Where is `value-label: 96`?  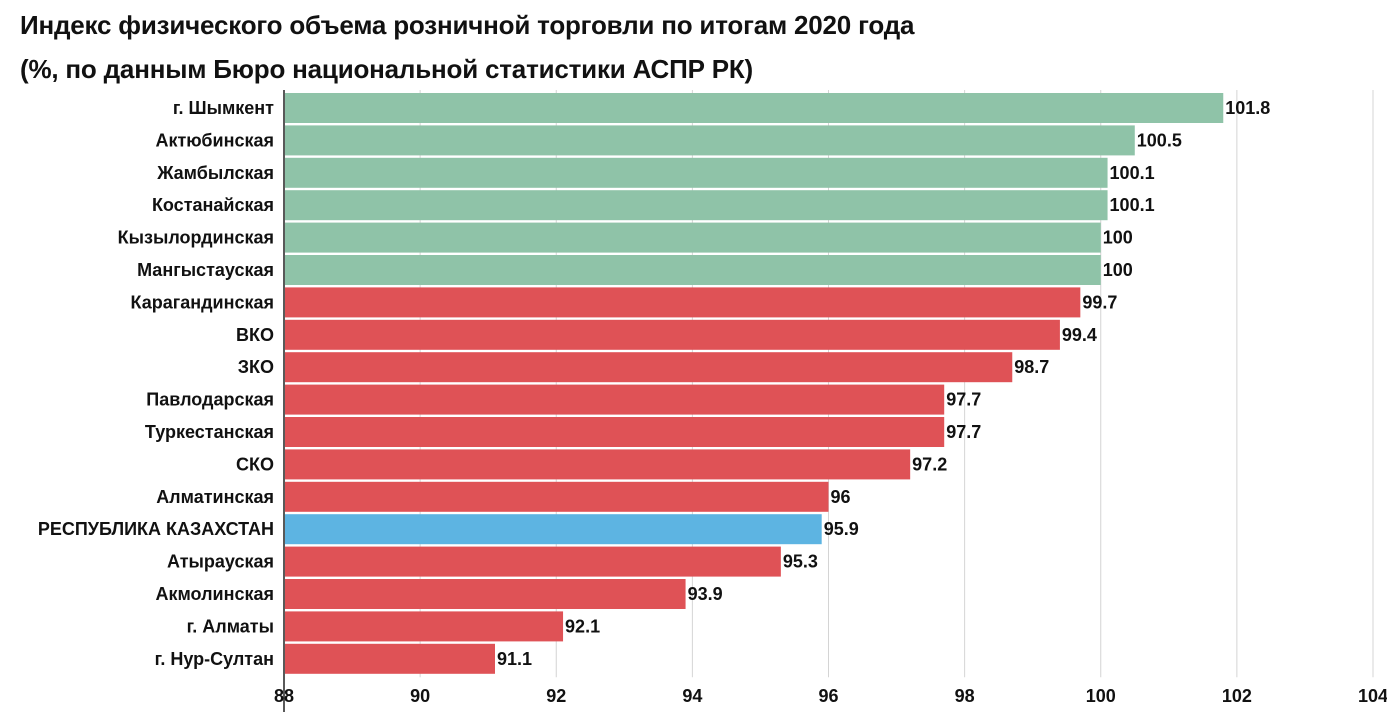
value-label: 96 is located at coordinates (841, 497).